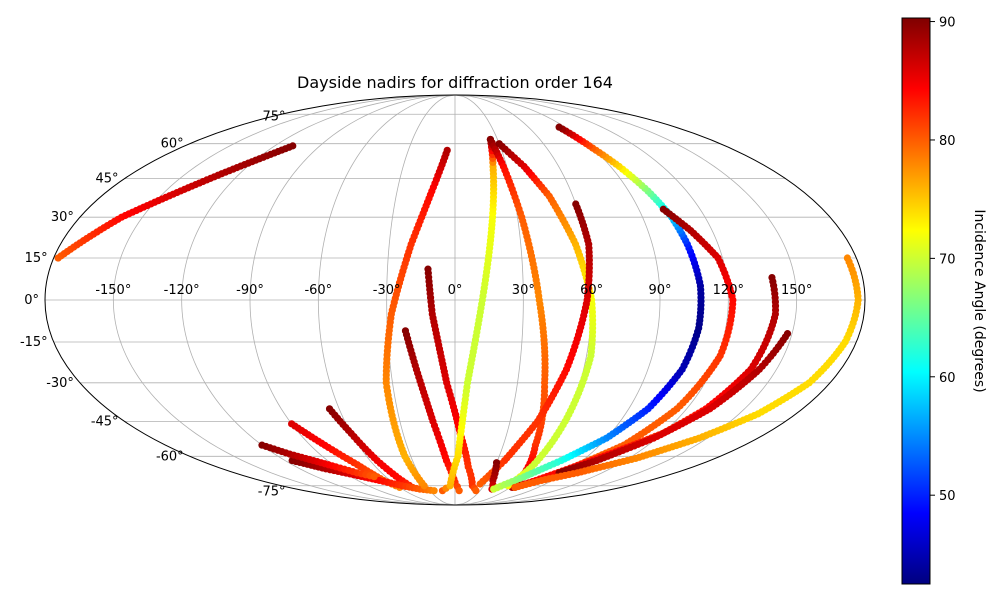 The image size is (1000, 600). I want to click on lat-tick-label: 75°, so click(273, 116).